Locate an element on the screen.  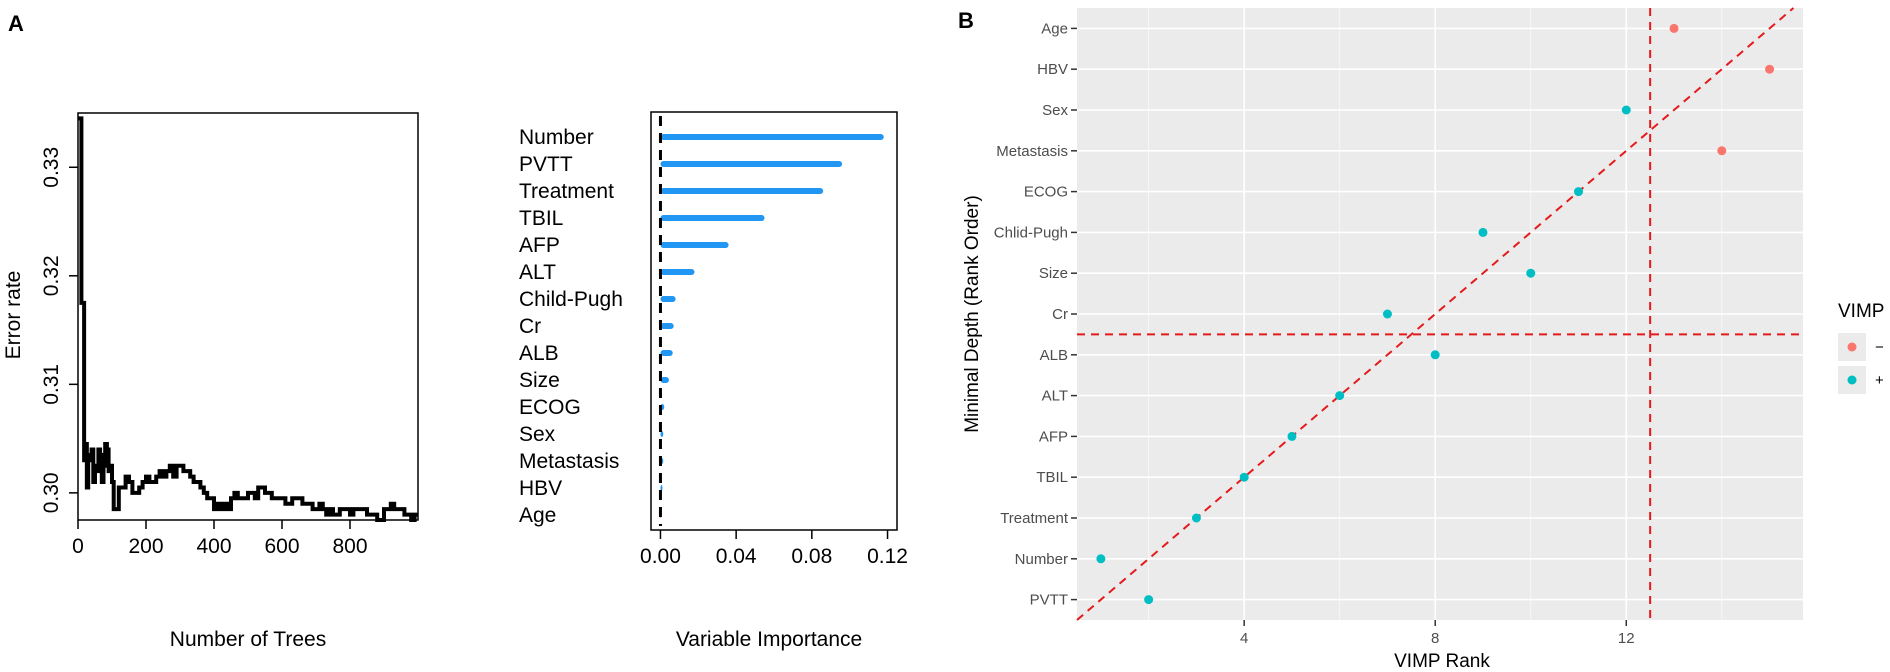
x-axis-title: Variable Importance is located at coordinates (769, 639).